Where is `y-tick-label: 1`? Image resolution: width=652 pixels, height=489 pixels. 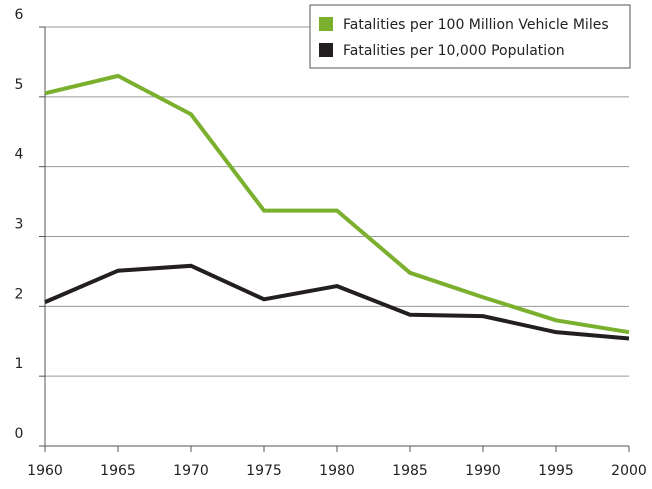
y-tick-label: 1 is located at coordinates (19, 364).